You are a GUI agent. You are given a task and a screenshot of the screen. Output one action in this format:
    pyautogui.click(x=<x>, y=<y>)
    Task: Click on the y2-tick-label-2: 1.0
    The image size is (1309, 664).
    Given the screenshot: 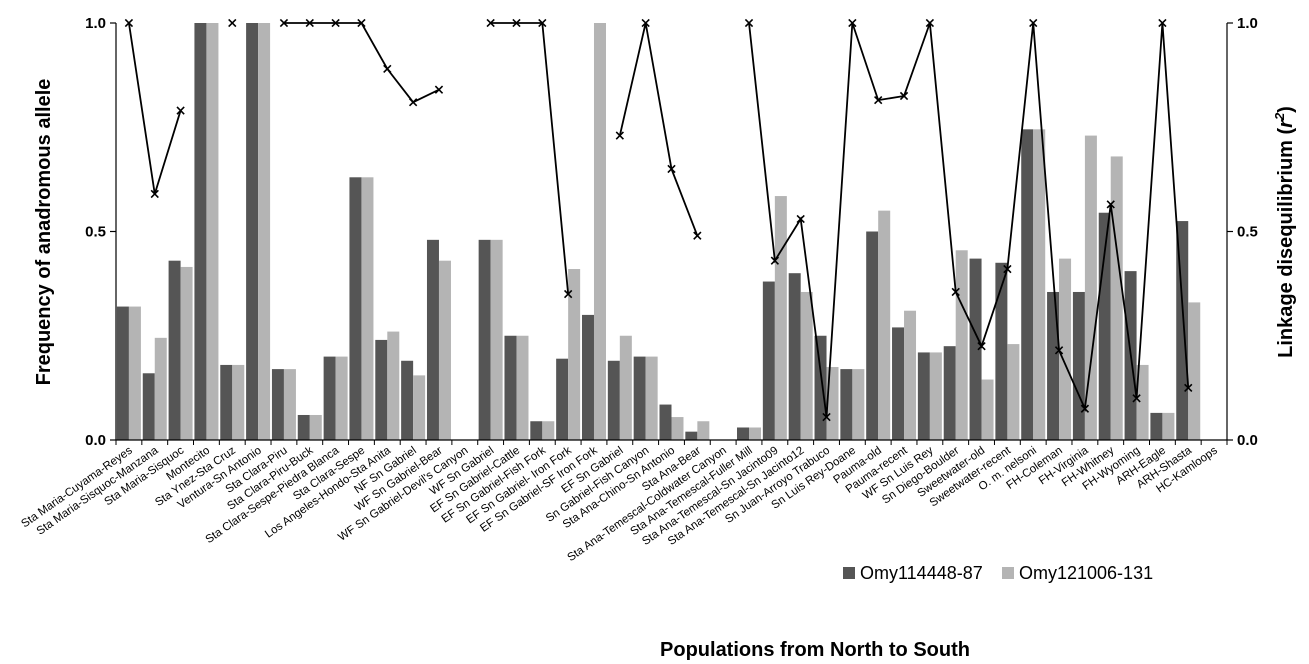 What is the action you would take?
    pyautogui.click(x=1247, y=23)
    